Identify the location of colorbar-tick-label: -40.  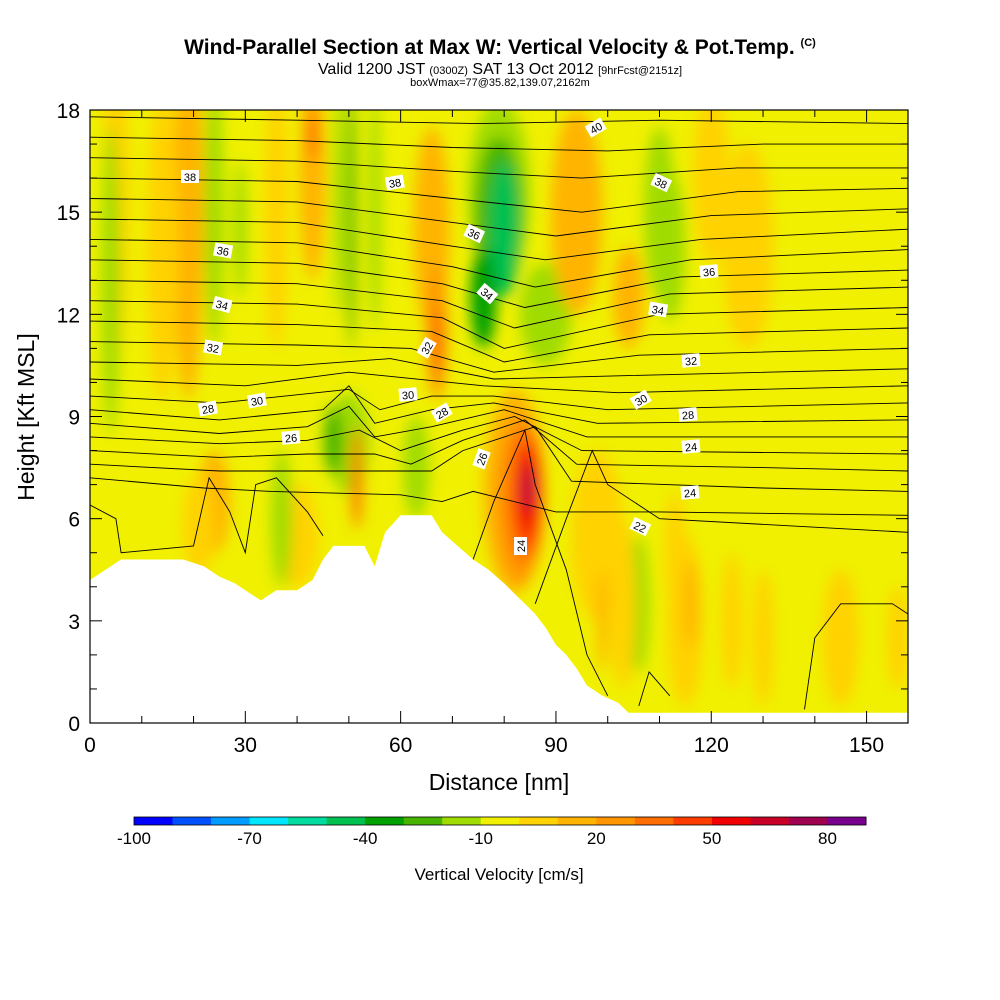
(365, 838).